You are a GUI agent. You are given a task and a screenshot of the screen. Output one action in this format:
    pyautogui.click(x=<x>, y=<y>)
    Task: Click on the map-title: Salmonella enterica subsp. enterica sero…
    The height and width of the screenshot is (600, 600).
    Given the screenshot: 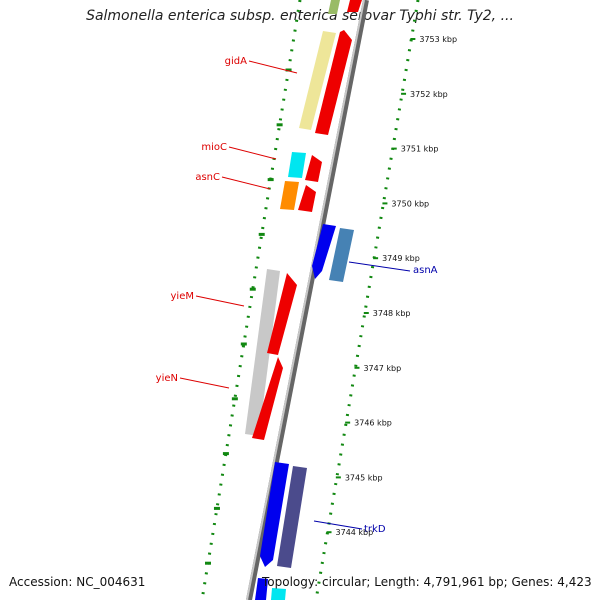 What is the action you would take?
    pyautogui.click(x=300, y=16)
    